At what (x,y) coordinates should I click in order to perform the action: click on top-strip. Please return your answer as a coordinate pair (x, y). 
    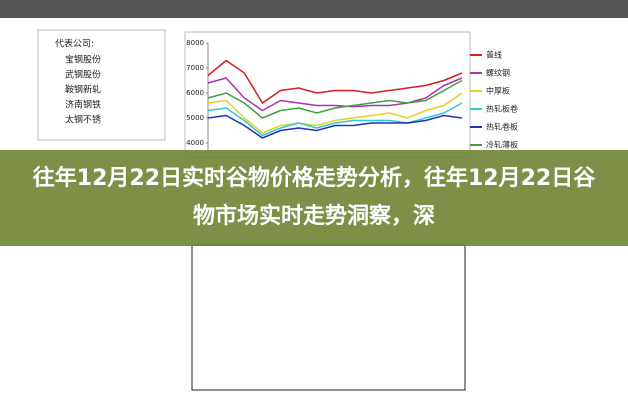
    Looking at the image, I should click on (314, 9).